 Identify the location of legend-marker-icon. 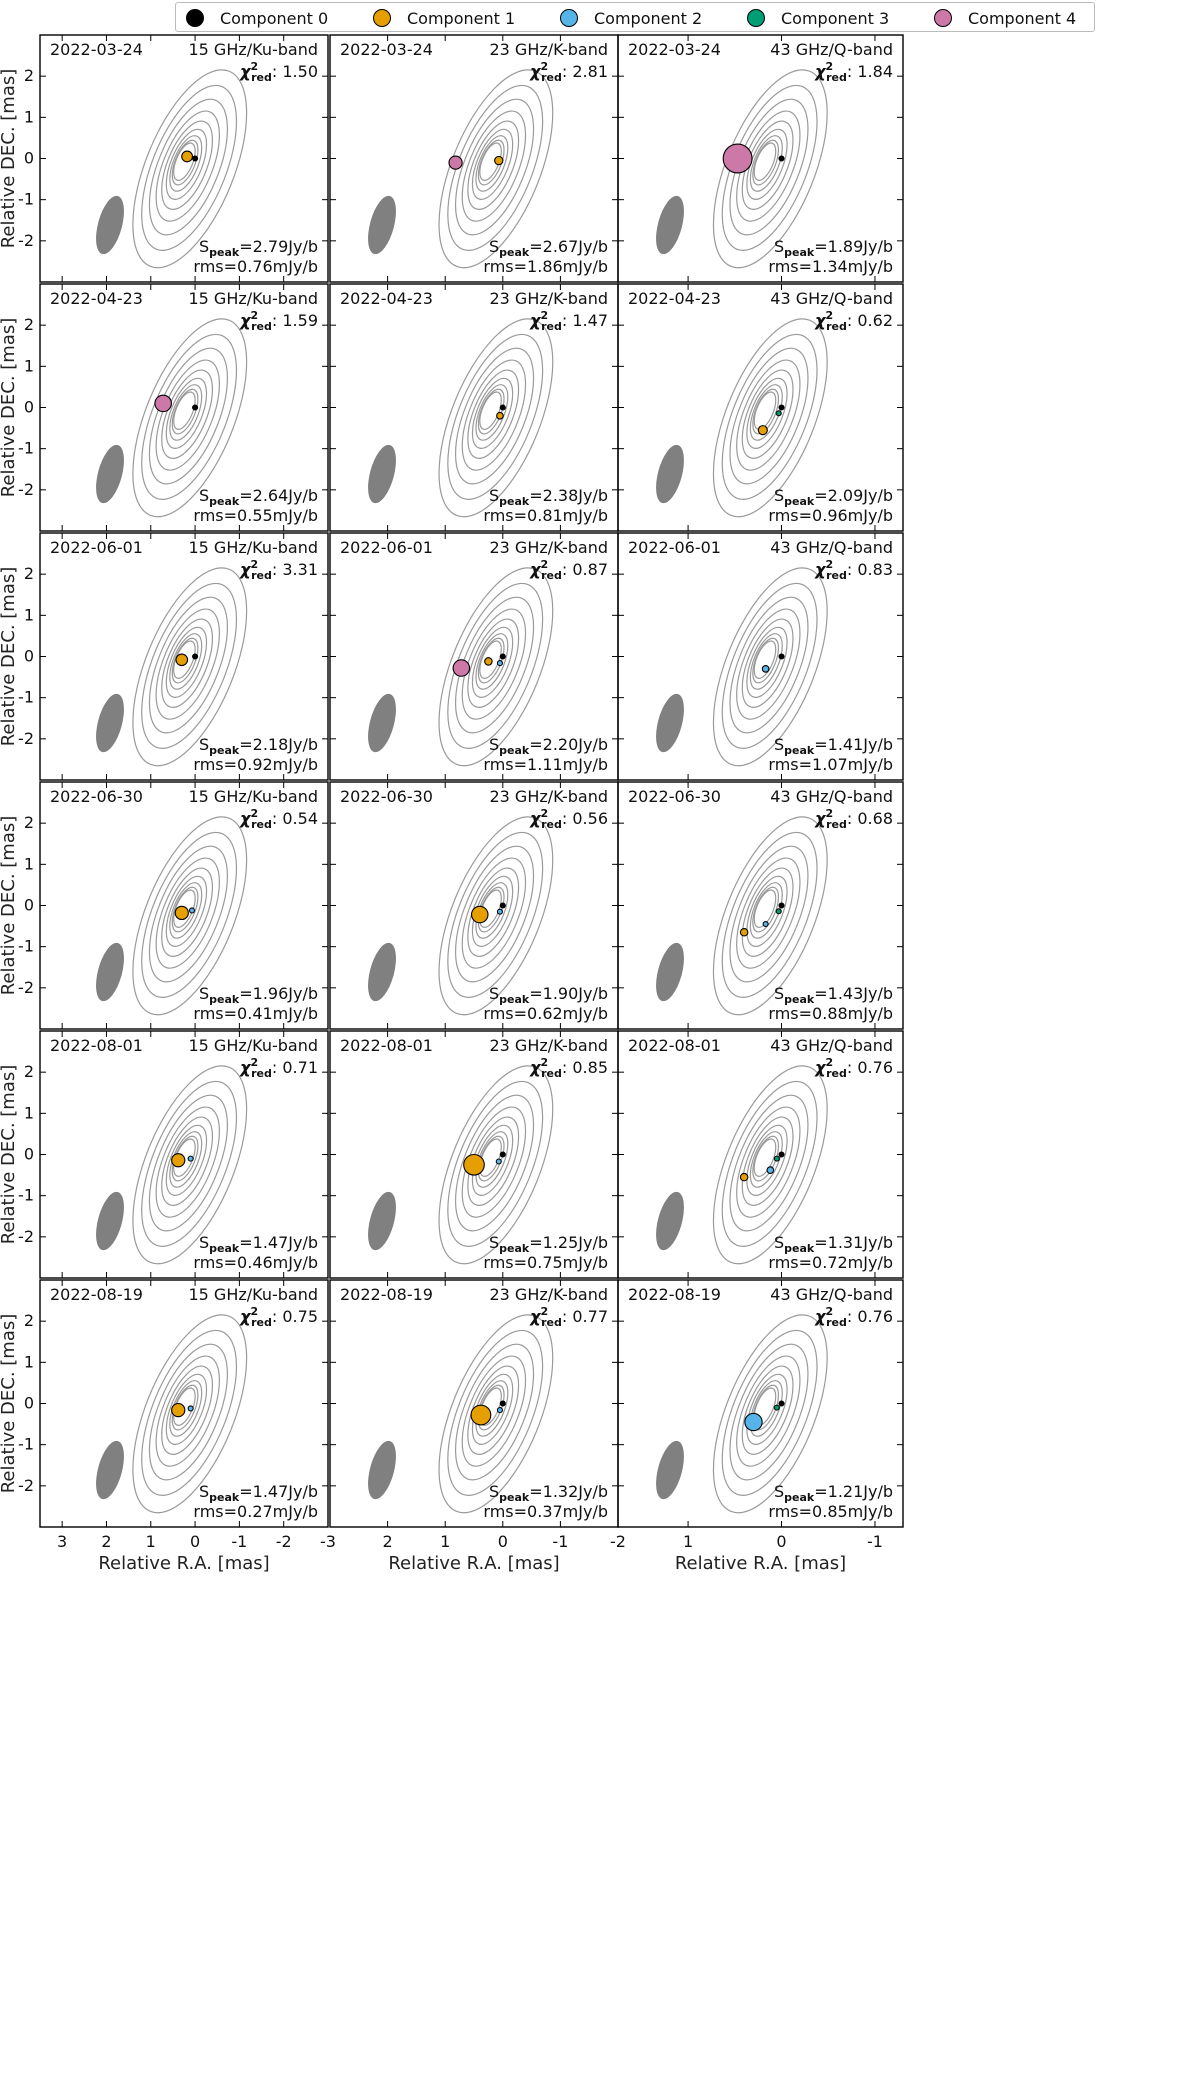
(569, 18).